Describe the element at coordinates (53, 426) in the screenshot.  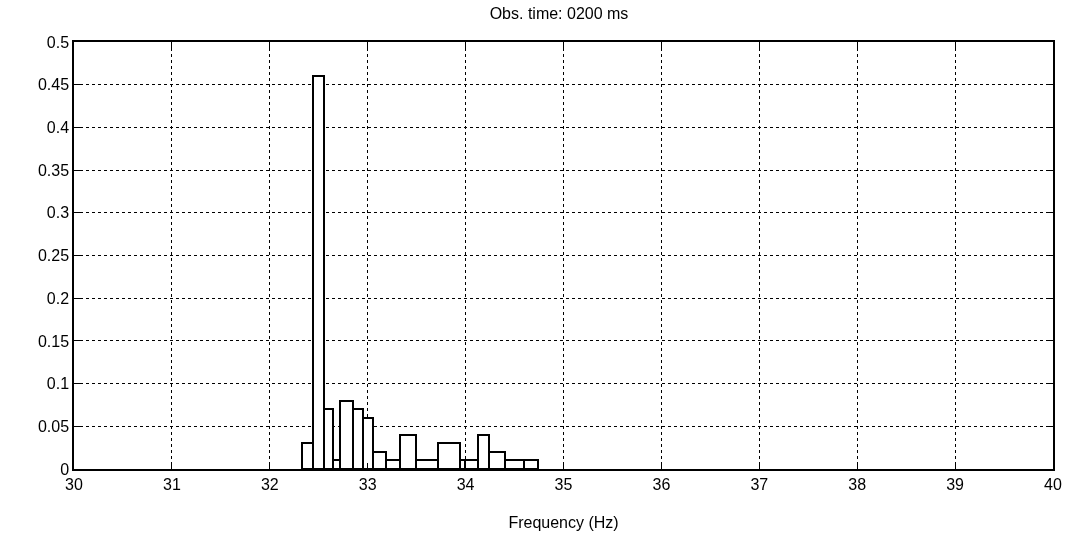
I see `y-tick-label: 0.05` at that location.